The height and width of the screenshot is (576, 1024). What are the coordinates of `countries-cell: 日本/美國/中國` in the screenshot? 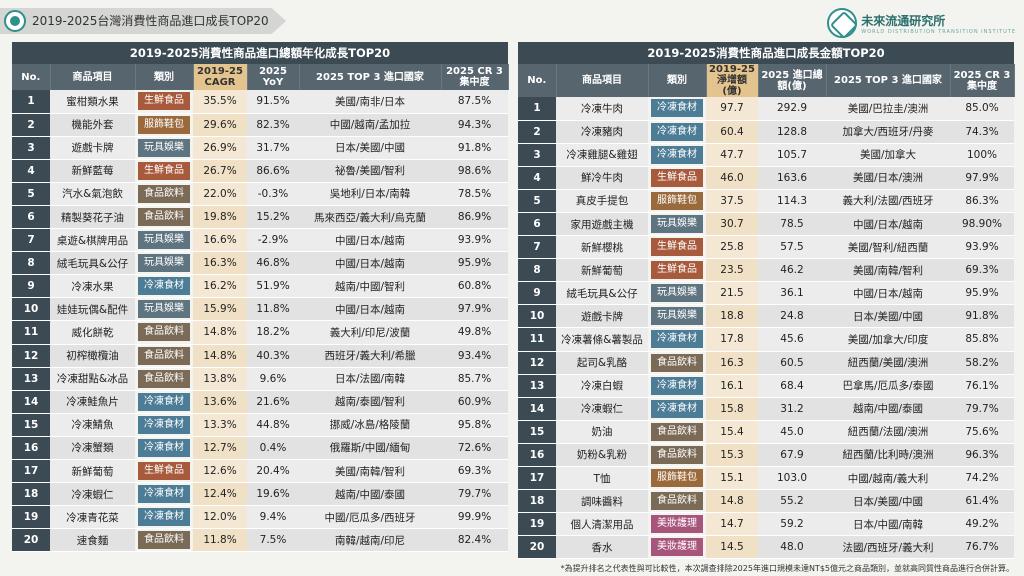 It's located at (888, 316).